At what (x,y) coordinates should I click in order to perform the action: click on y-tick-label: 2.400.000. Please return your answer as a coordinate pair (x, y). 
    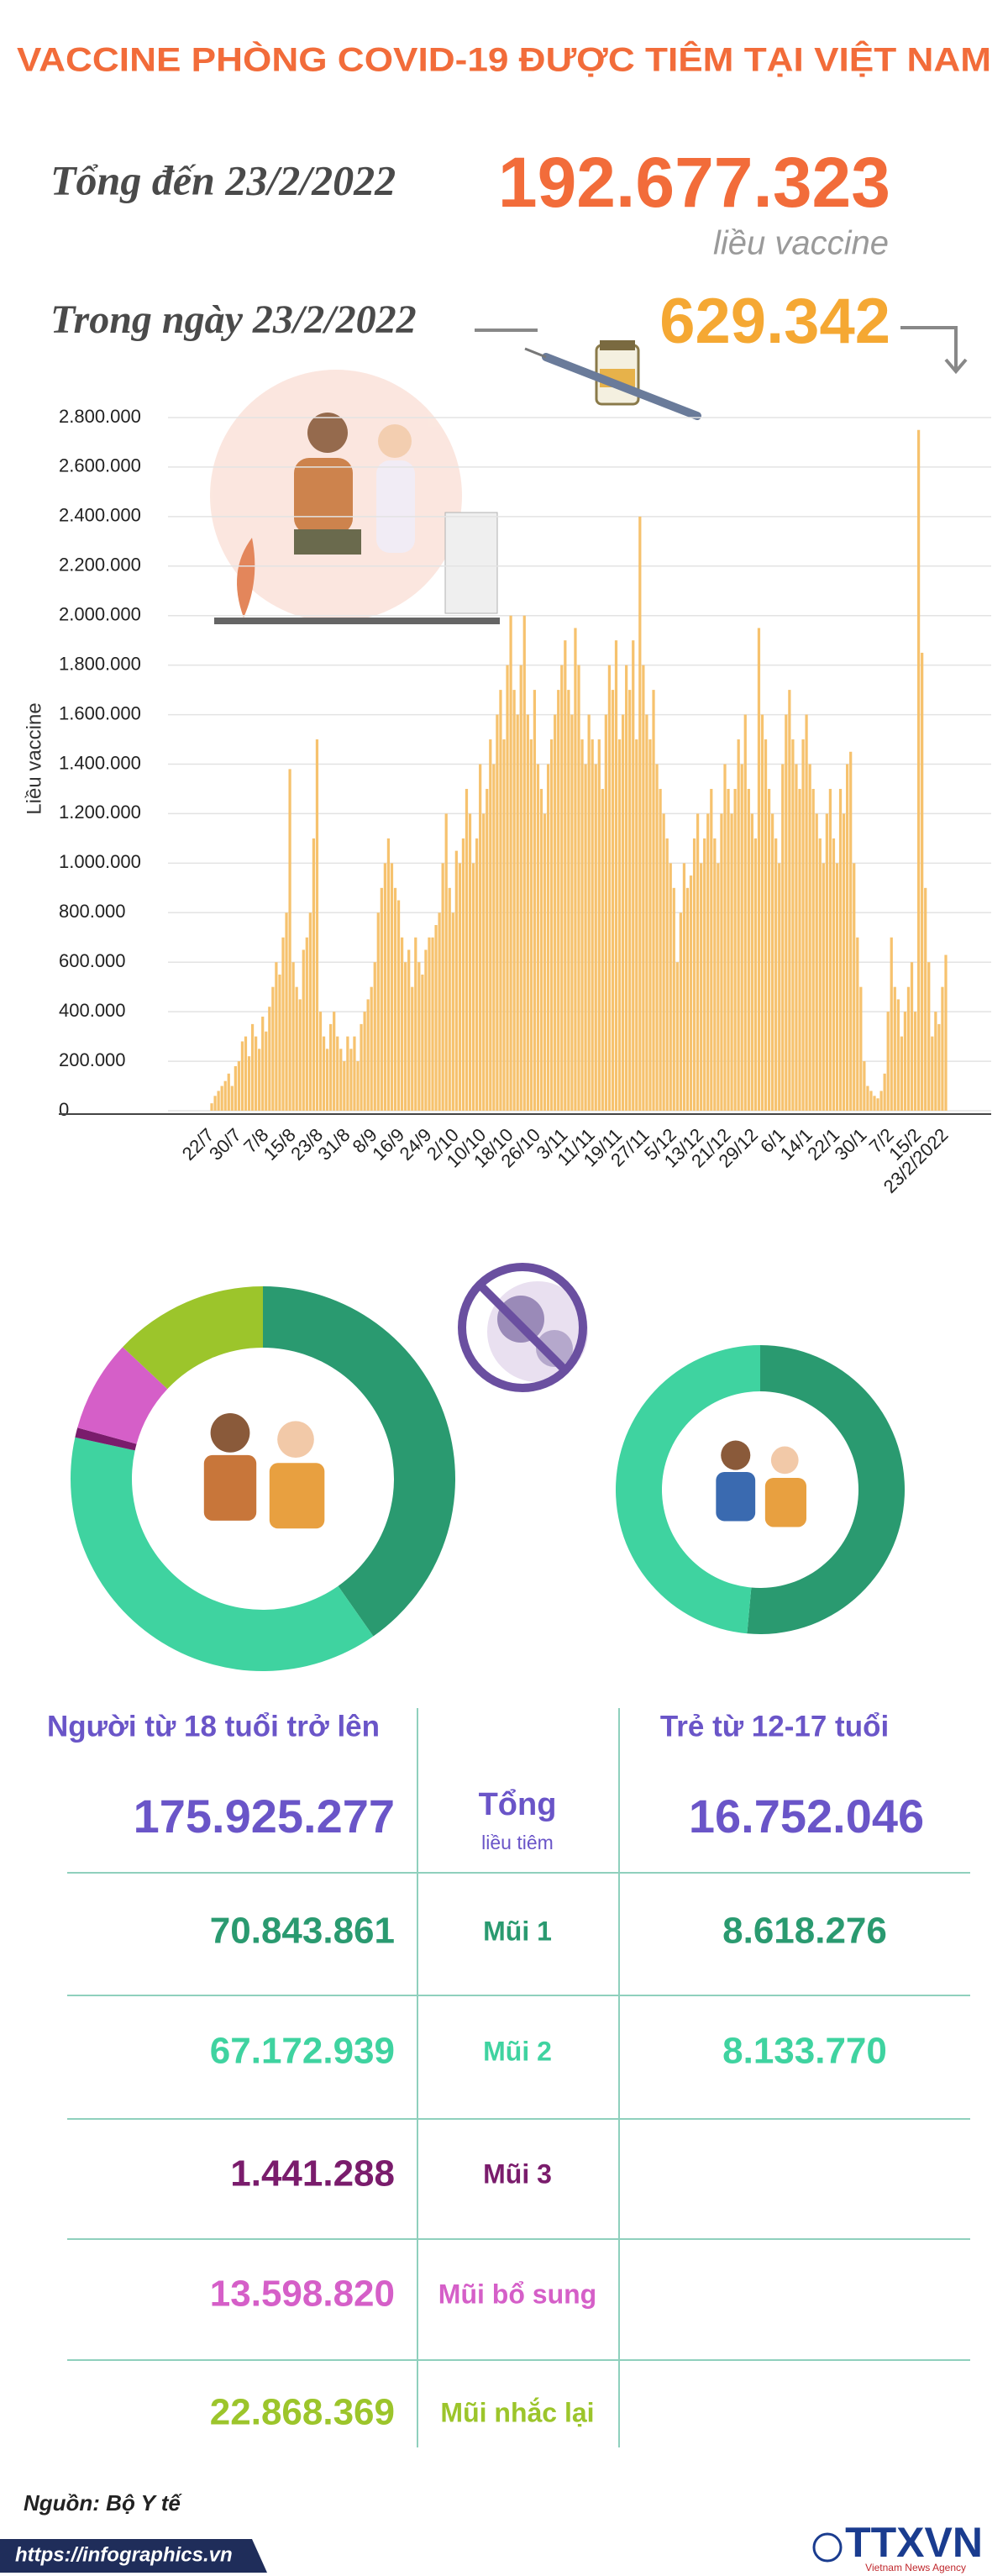
    Looking at the image, I should click on (100, 515).